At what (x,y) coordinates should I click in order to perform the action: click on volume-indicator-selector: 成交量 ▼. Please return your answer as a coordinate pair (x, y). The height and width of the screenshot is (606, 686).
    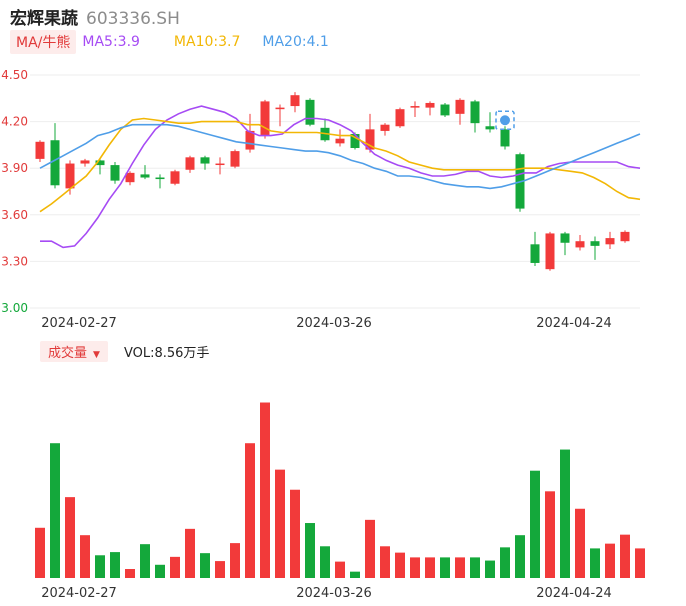
    Looking at the image, I should click on (74, 351).